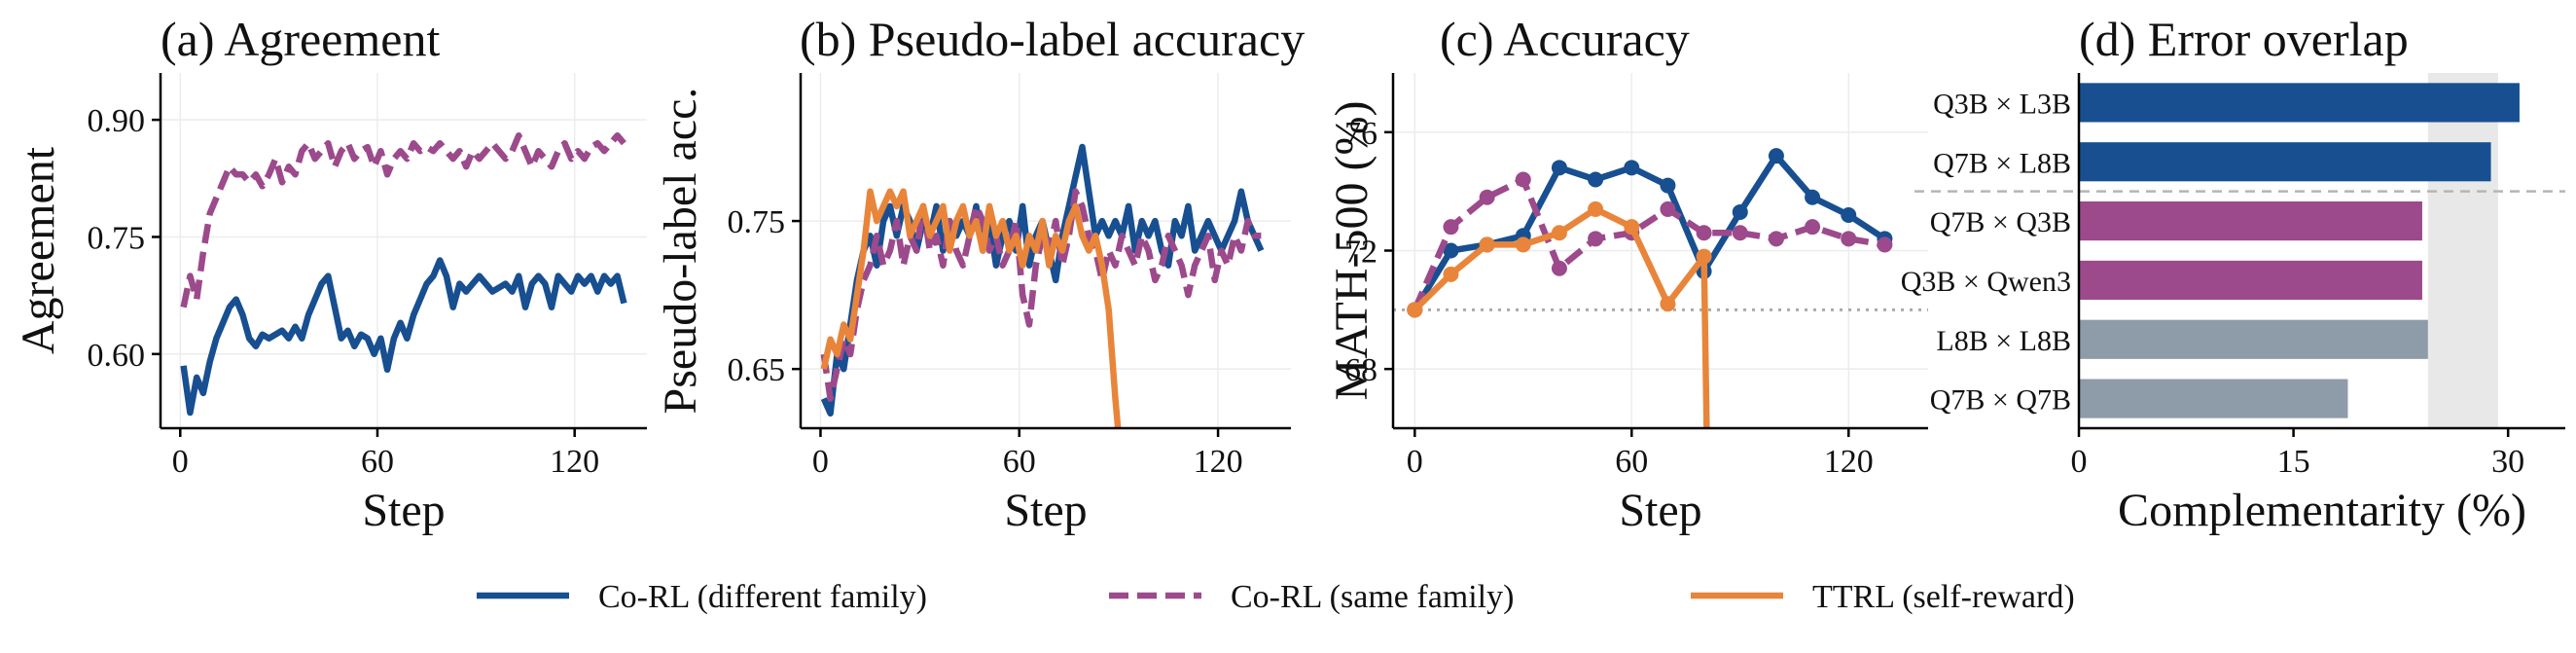 The image size is (2576, 653). What do you see at coordinates (2244, 39) in the screenshot?
I see `panel-title: (d) Error overlap` at bounding box center [2244, 39].